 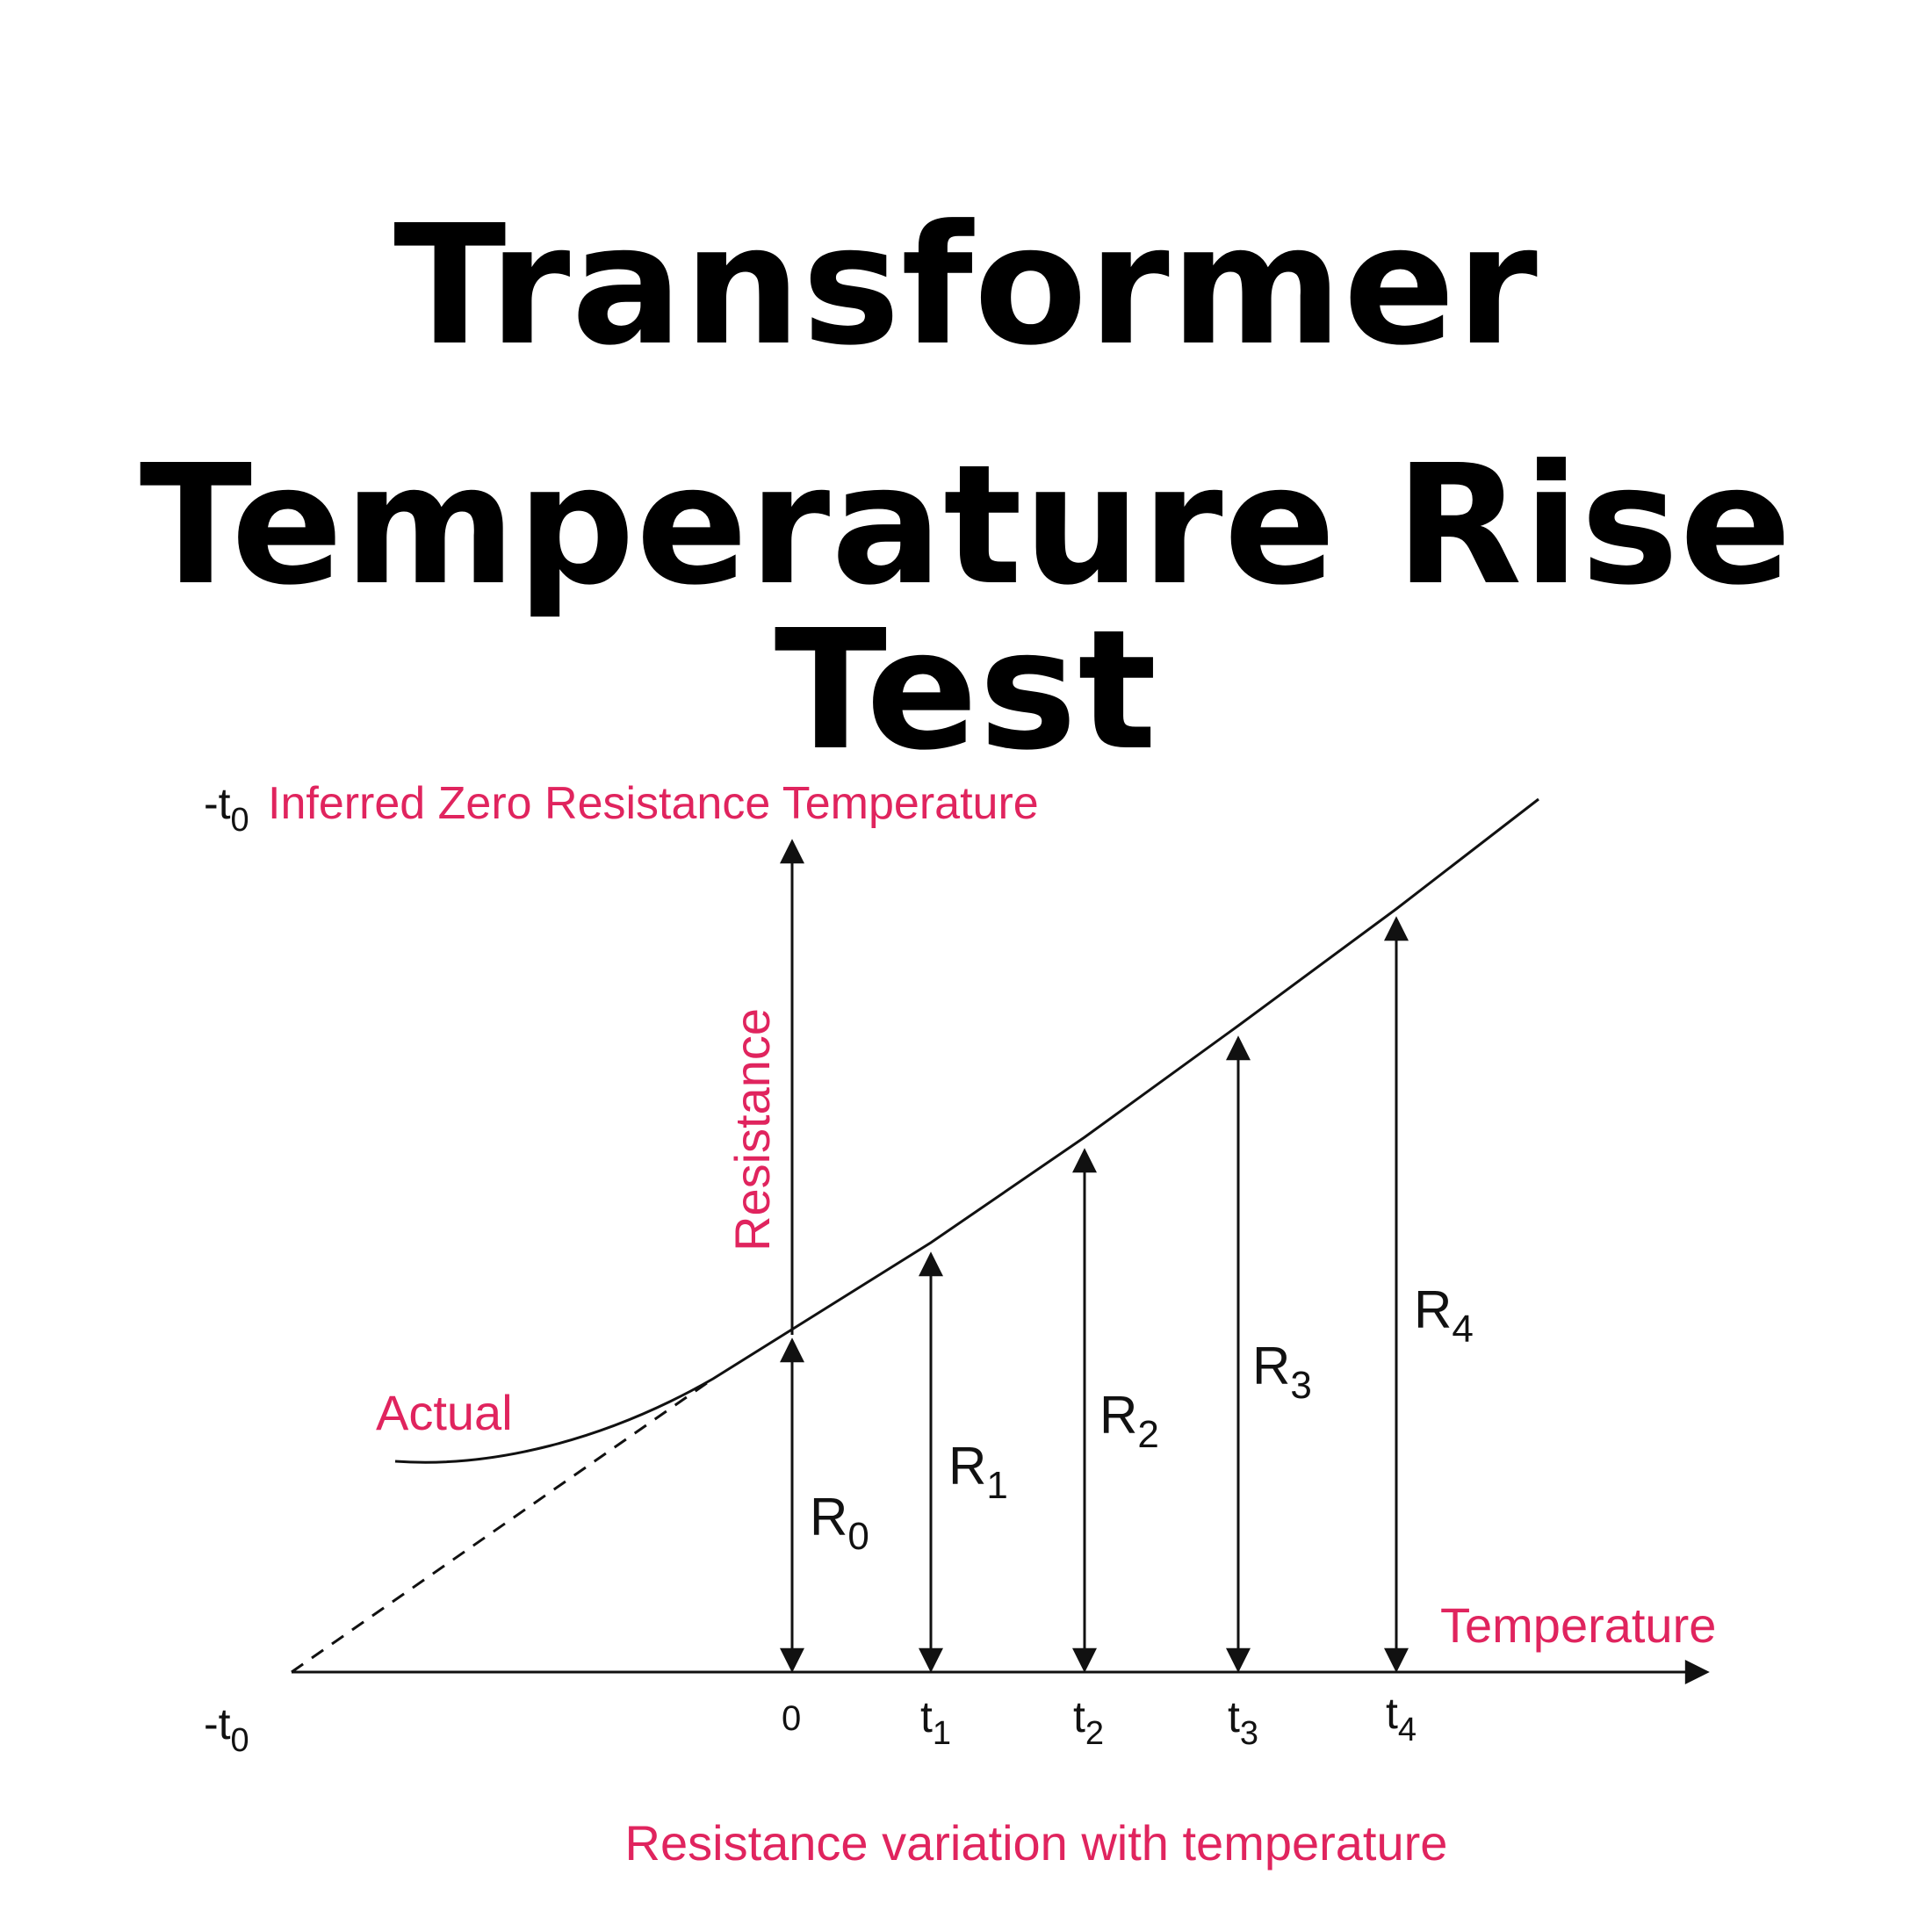 What do you see at coordinates (1402, 1719) in the screenshot?
I see `t4-tick-label: t4` at bounding box center [1402, 1719].